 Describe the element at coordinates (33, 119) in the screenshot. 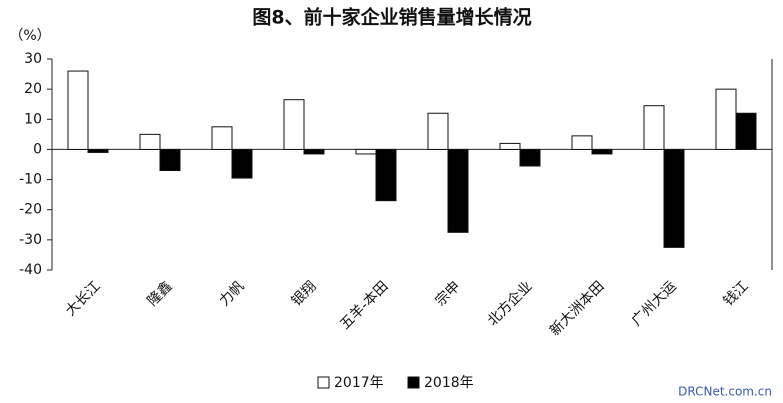

I see `y-tick-label: 10` at that location.